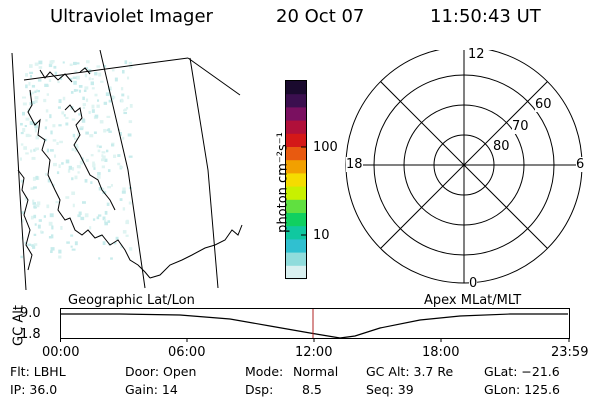 This screenshot has width=600, height=400. I want to click on info-gain: Gain: 14, so click(151, 389).